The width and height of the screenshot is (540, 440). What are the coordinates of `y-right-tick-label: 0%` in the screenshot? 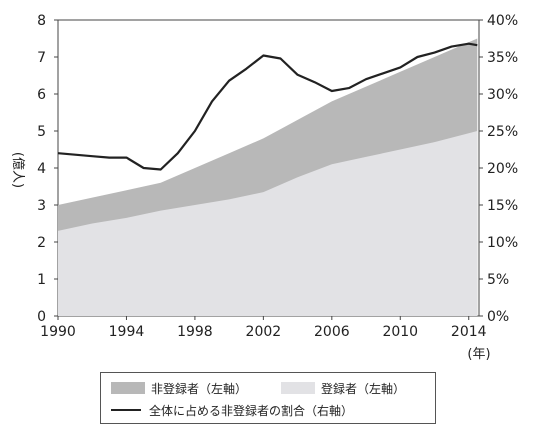 It's located at (498, 317).